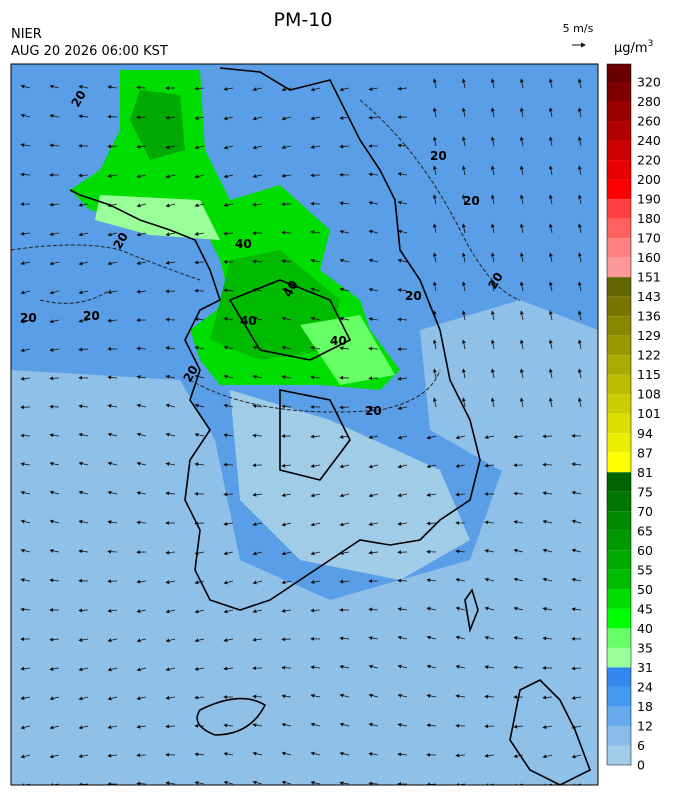 The height and width of the screenshot is (799, 673). Describe the element at coordinates (649, 140) in the screenshot. I see `colorbar-label: 240` at that location.